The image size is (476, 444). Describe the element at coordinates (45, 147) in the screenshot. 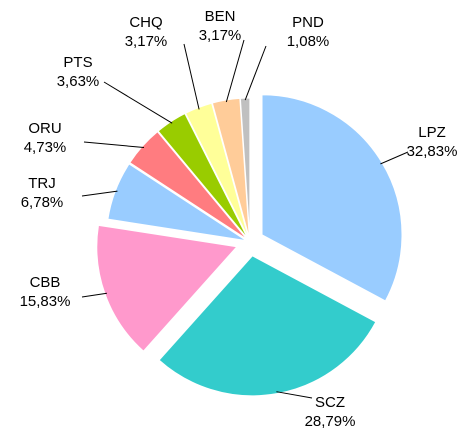

I see `slice-value-label: 4,73%` at that location.